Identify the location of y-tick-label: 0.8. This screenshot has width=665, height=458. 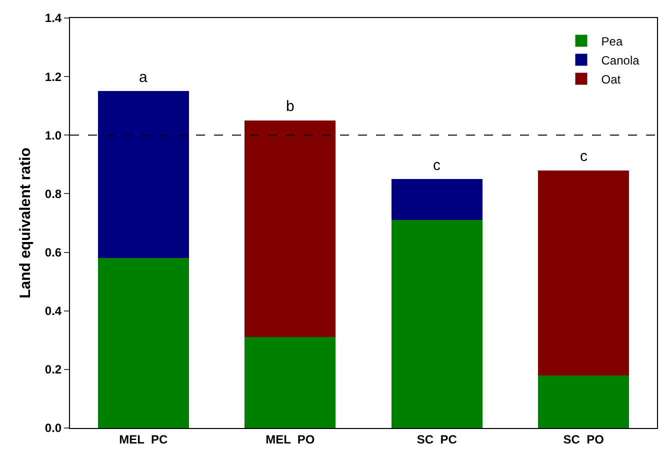
(53, 193).